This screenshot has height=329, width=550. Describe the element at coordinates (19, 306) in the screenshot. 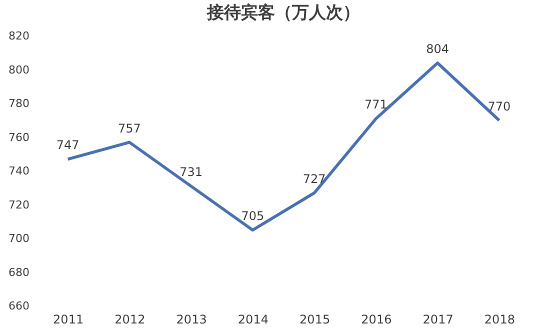

I see `y-tick-label: 660` at that location.